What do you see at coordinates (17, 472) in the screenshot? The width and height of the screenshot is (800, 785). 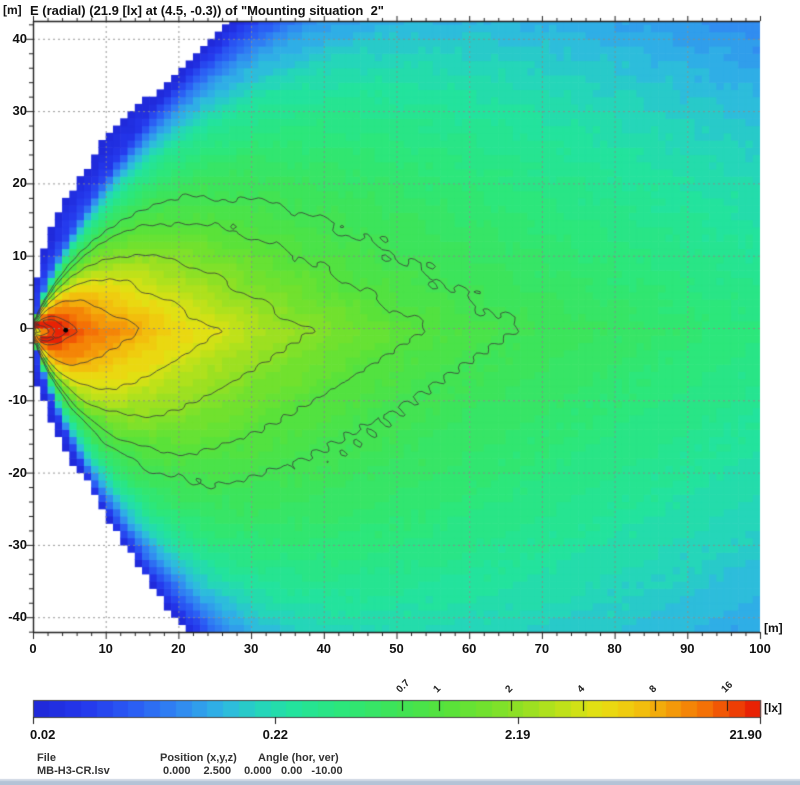 I see `y-tick-label--20: -20` at bounding box center [17, 472].